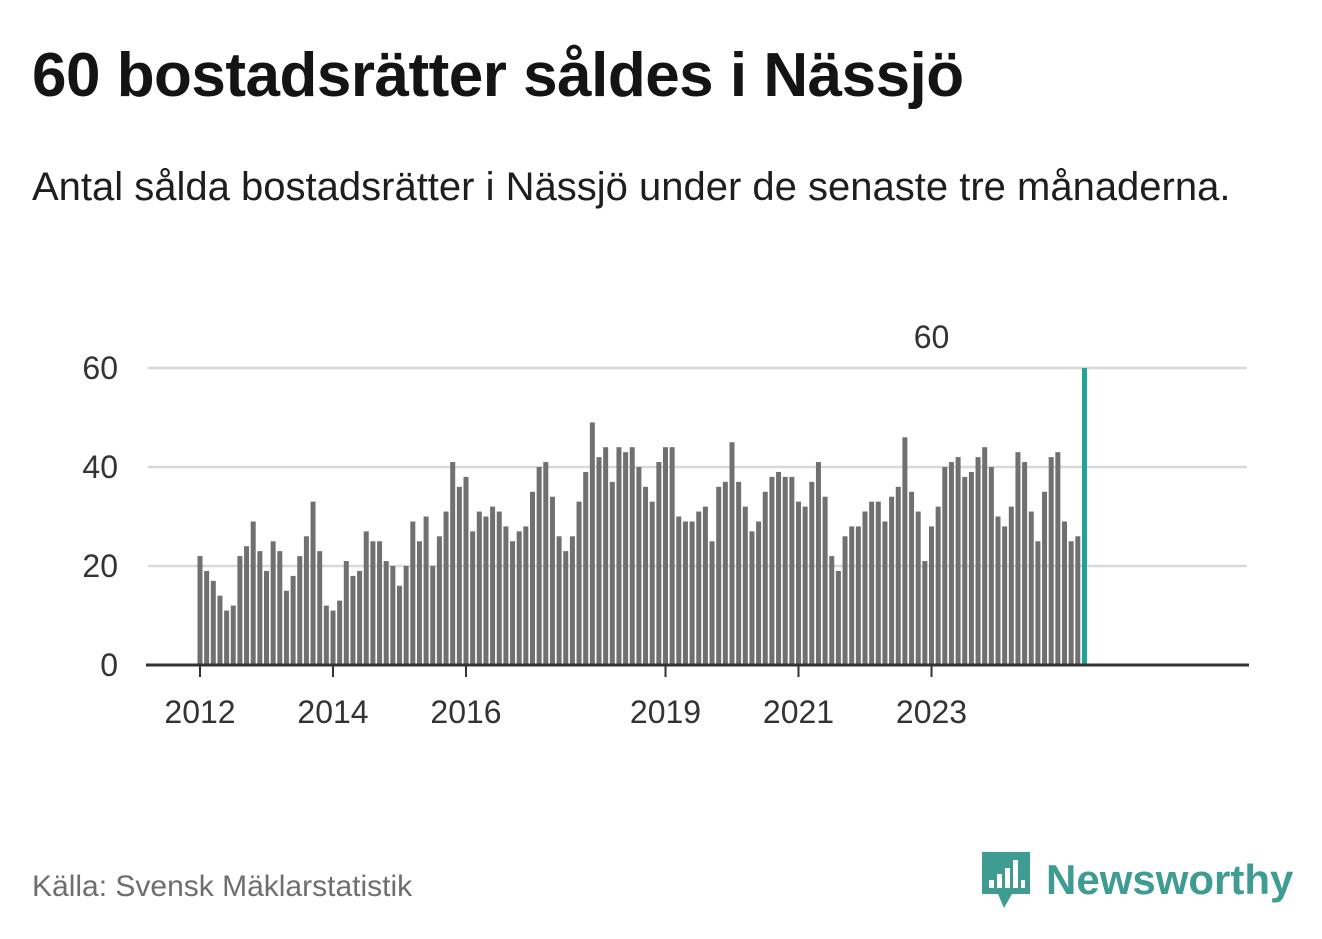 This screenshot has width=1322, height=939. Describe the element at coordinates (665, 712) in the screenshot. I see `x-tick-label: 2019` at that location.